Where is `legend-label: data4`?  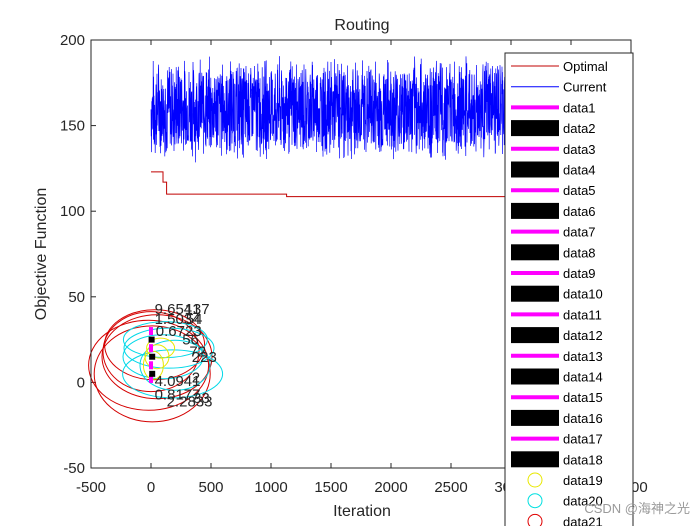 legend-label: data4 is located at coordinates (579, 170).